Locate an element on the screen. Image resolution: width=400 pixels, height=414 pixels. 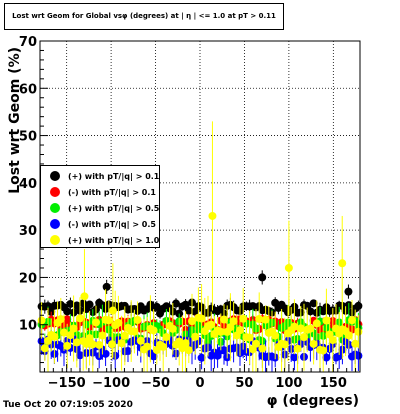
legend-label: (+) with pT/|q| > 1.0 is located at coordinates (114, 240).